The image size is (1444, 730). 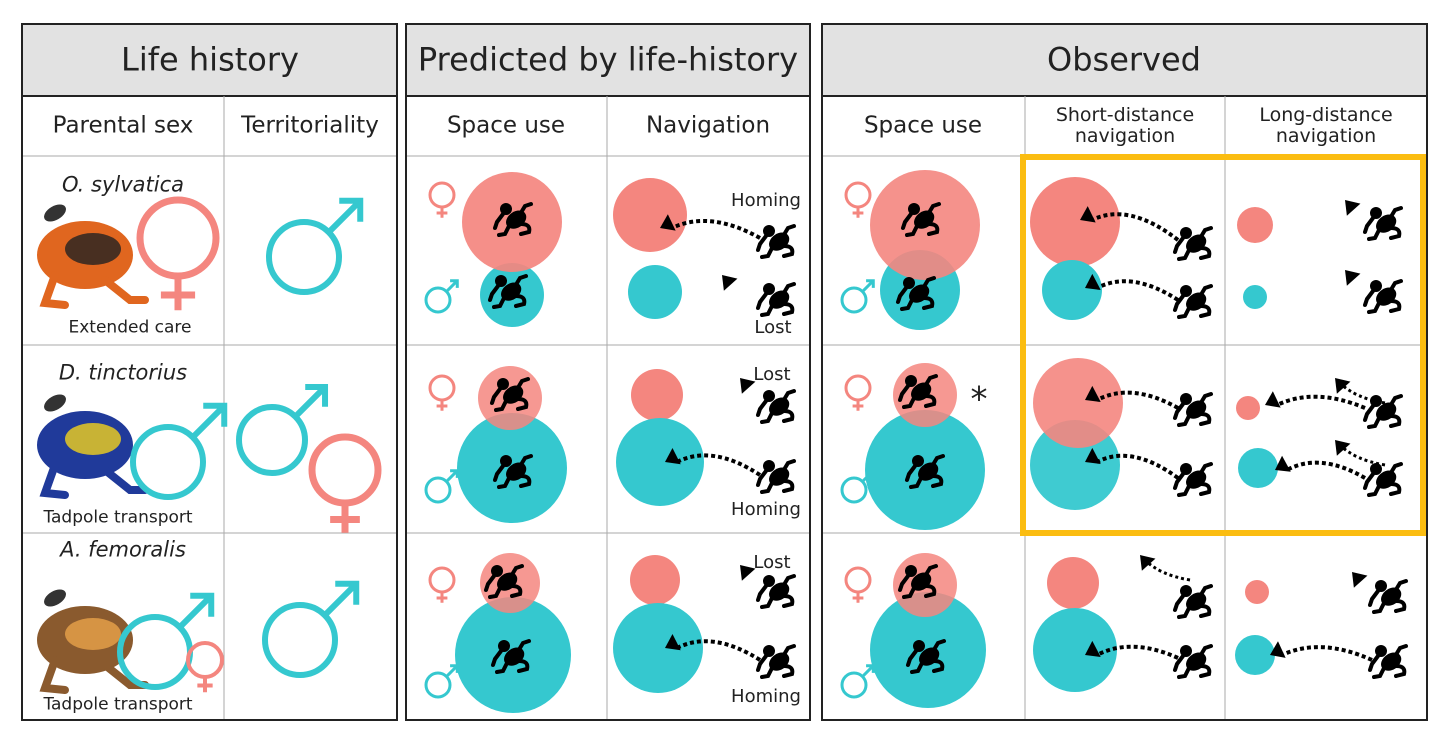 I want to click on navigation-label: Lost, so click(x=772, y=375).